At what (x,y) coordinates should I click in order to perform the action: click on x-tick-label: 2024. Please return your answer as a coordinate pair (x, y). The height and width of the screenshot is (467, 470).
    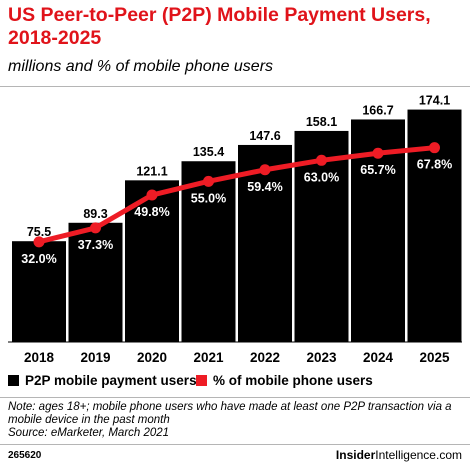
    Looking at the image, I should click on (378, 357).